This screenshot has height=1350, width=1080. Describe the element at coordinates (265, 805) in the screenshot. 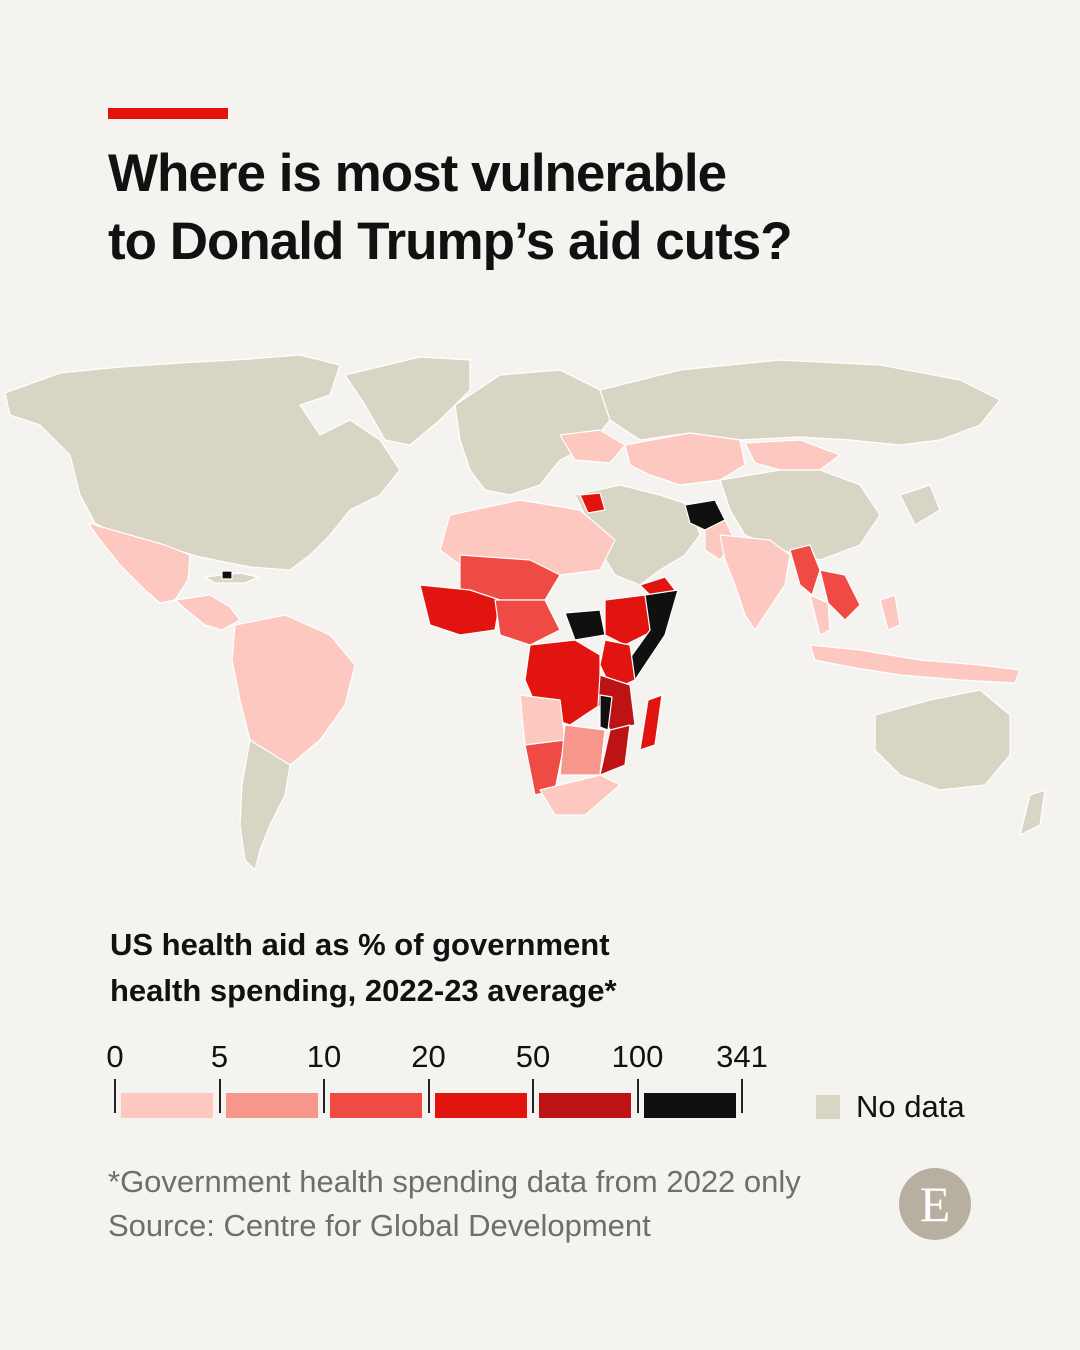

I see `region-south-america-south` at that location.